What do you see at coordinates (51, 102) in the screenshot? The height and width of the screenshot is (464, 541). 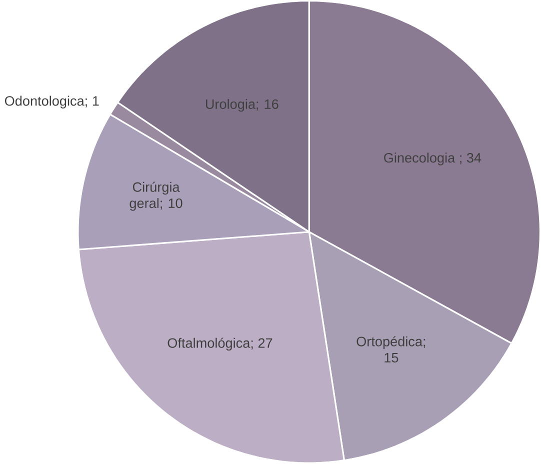 I see `slice-label: Odontologica; 1` at bounding box center [51, 102].